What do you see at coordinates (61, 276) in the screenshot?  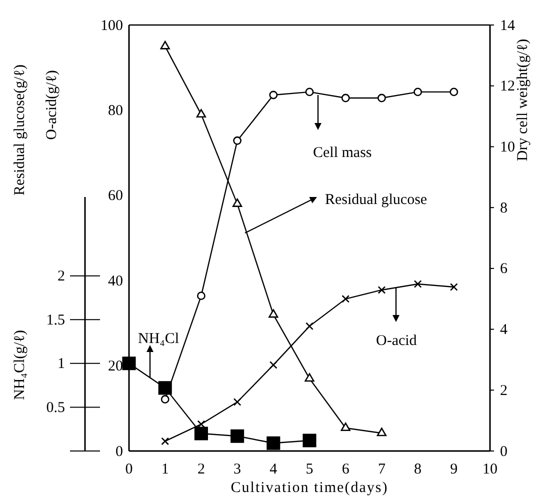 I see `y3-tick-label: 2` at bounding box center [61, 276].